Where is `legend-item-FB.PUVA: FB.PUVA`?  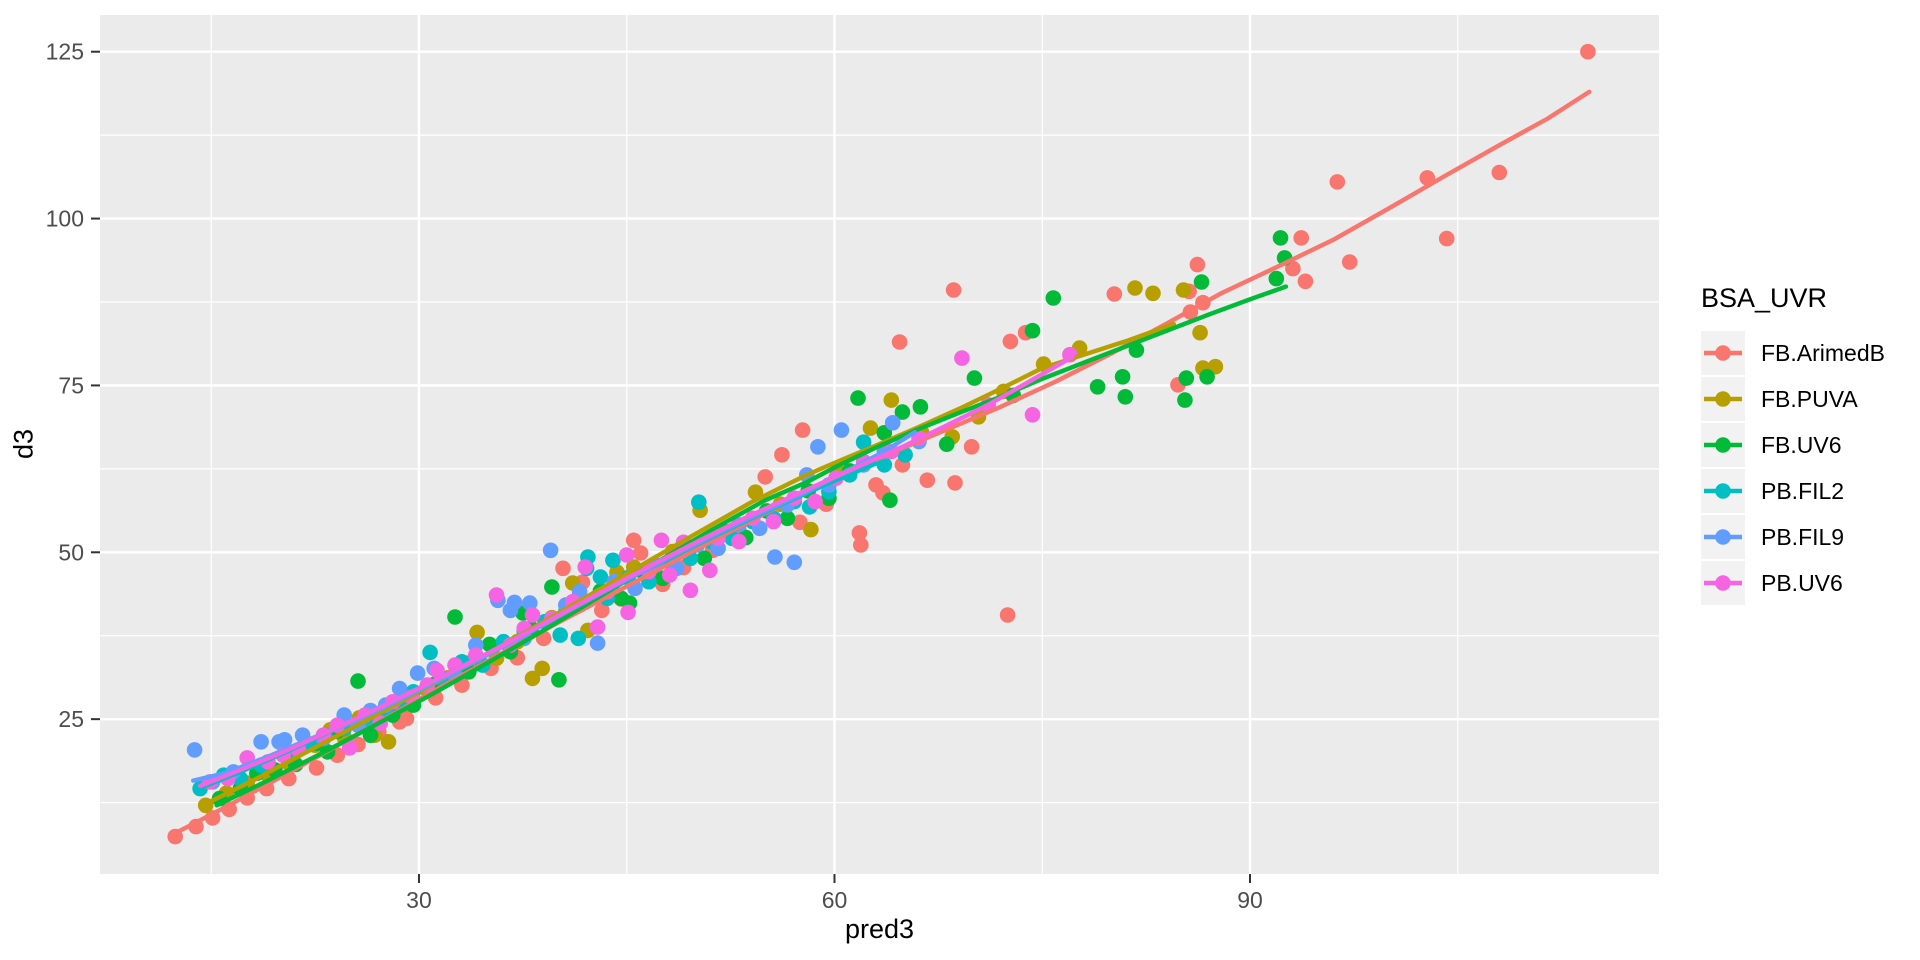 legend-item-FB.PUVA: FB.PUVA is located at coordinates (1793, 399).